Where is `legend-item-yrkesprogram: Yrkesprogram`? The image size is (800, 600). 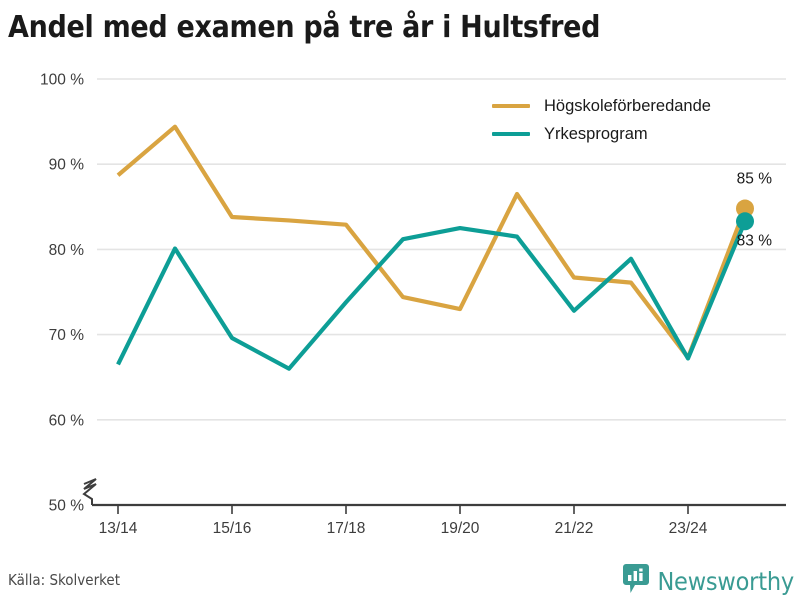 legend-item-yrkesprogram: Yrkesprogram is located at coordinates (601, 134).